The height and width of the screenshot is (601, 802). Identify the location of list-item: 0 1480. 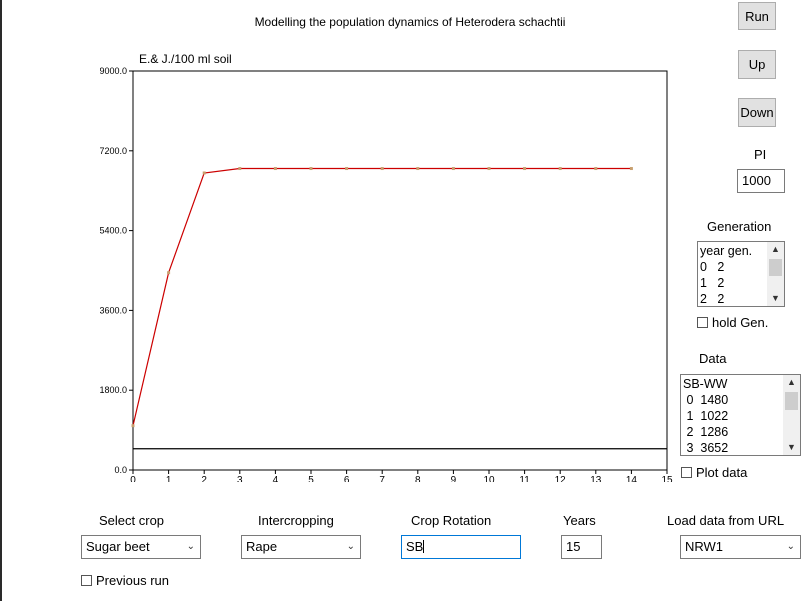
(706, 400).